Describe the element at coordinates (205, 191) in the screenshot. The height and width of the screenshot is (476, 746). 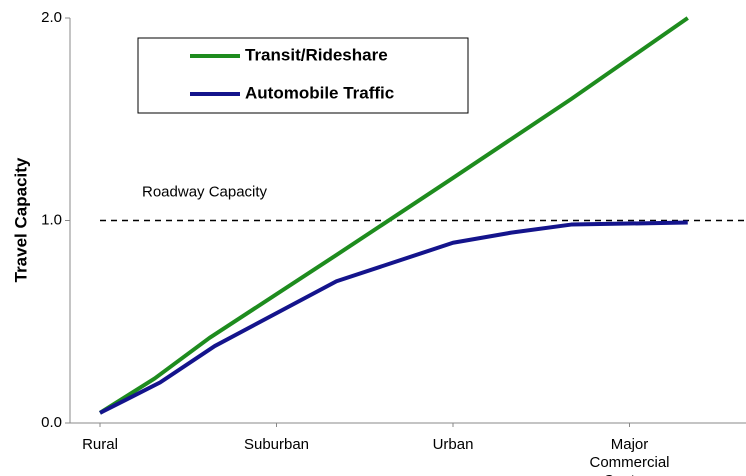
I see `reference-label: Roadway Capacity` at that location.